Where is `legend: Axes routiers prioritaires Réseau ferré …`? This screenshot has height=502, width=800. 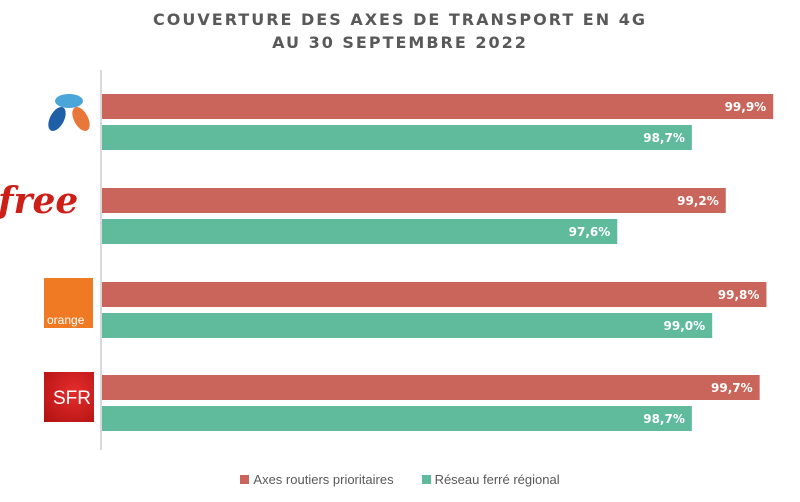 legend: Axes routiers prioritaires Réseau ferré … is located at coordinates (400, 479).